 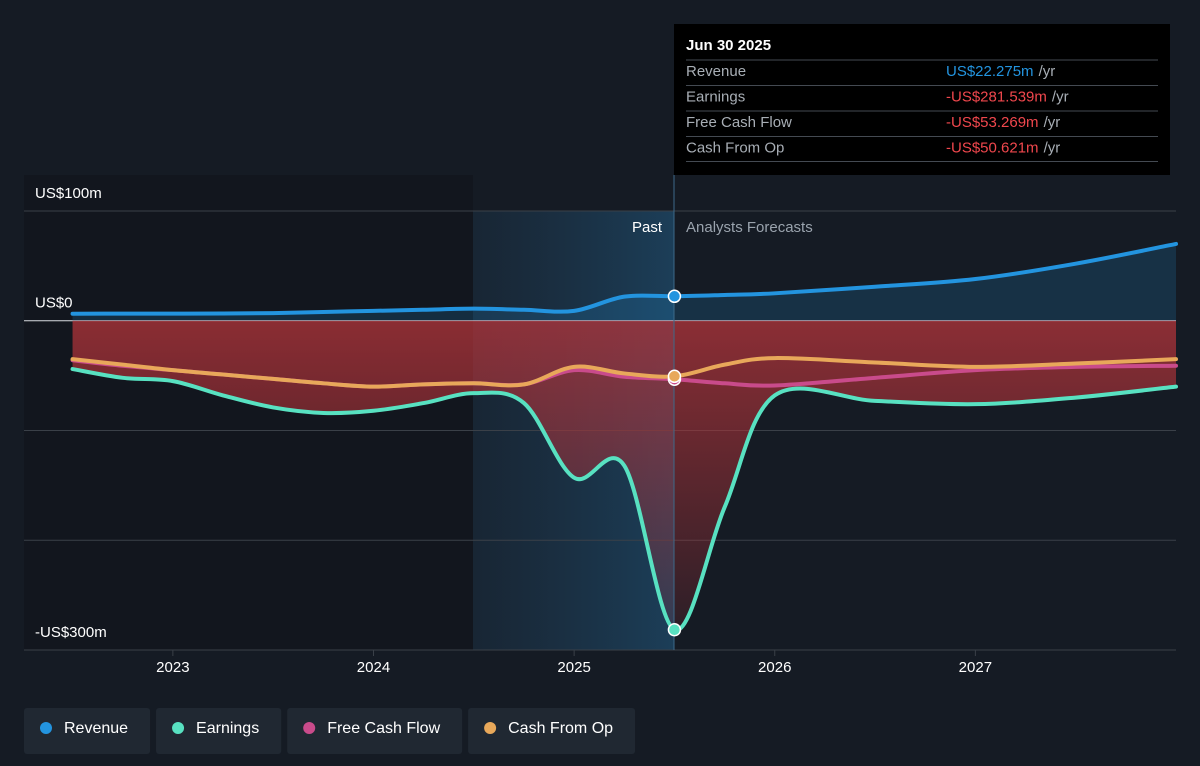 What do you see at coordinates (975, 667) in the screenshot?
I see `x-tick-label: 2027` at bounding box center [975, 667].